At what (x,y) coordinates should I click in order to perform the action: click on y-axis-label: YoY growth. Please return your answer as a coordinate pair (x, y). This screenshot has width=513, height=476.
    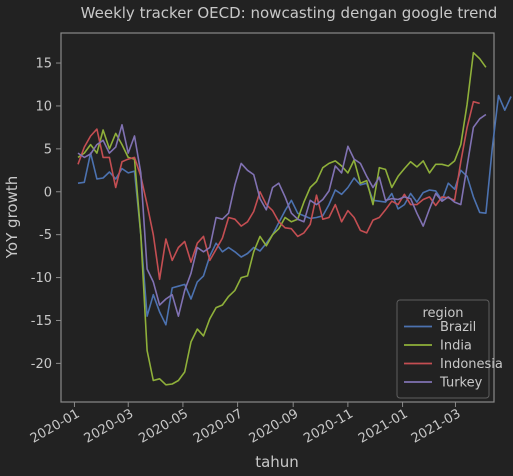
    Looking at the image, I should click on (12, 217).